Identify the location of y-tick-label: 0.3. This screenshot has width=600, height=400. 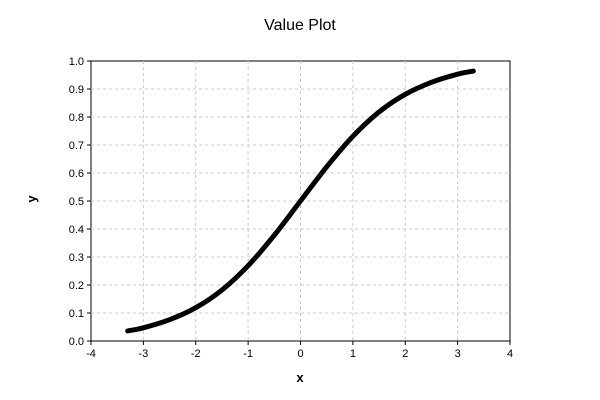
(76, 258).